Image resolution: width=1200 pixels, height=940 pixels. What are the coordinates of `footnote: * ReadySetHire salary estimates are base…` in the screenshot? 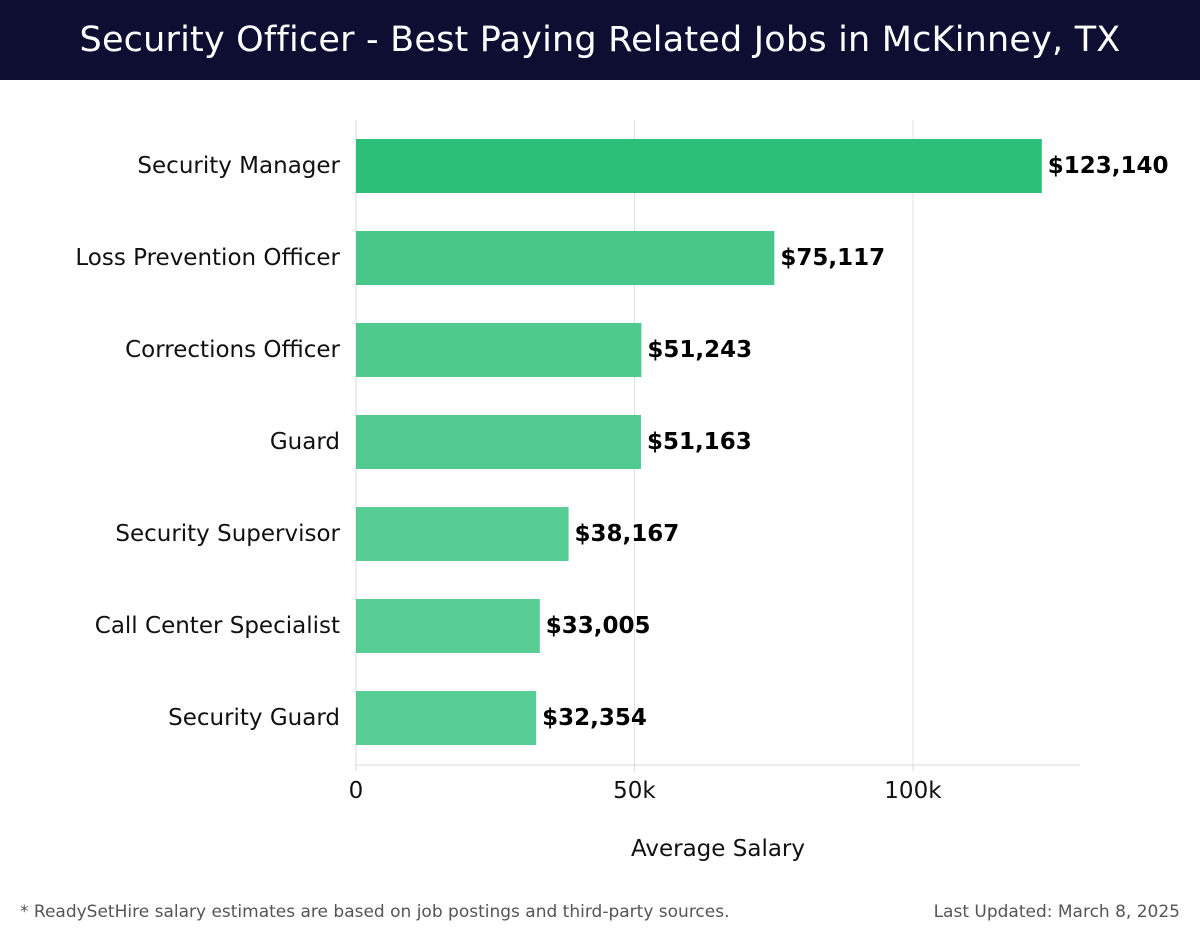 It's located at (375, 912).